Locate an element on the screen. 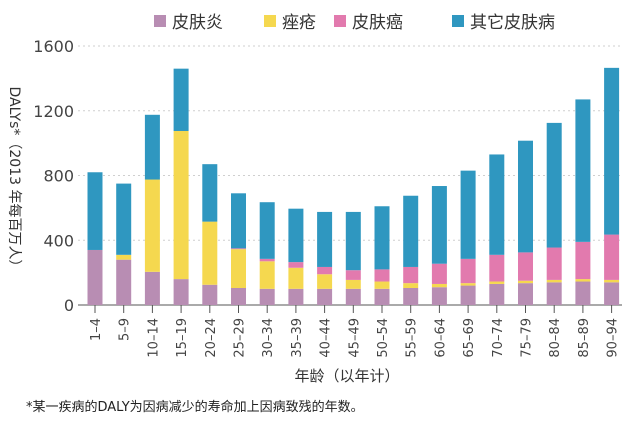  bar-segment-60–64-dermatitis is located at coordinates (439, 296).